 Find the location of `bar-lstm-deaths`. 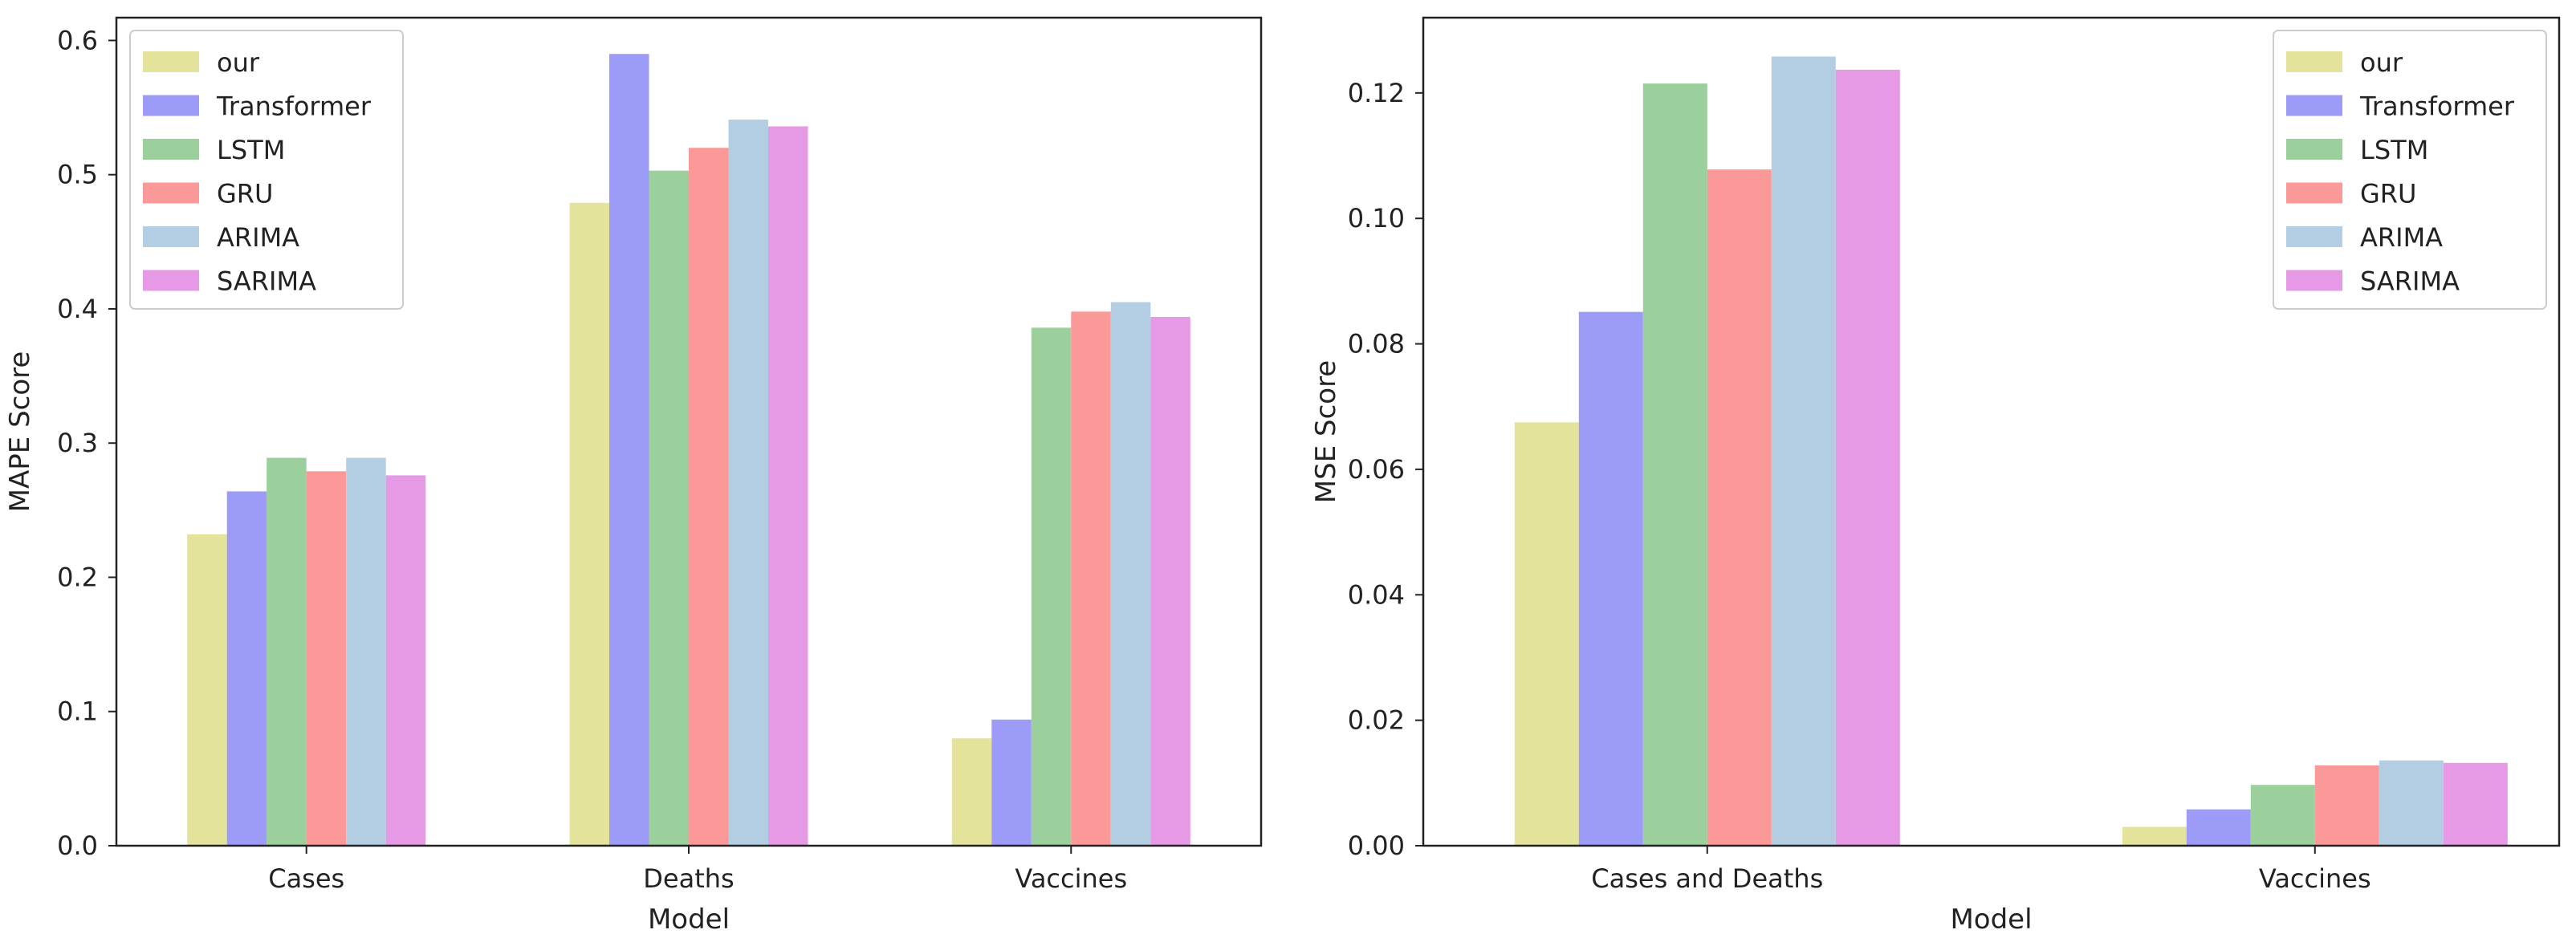

bar-lstm-deaths is located at coordinates (669, 508).